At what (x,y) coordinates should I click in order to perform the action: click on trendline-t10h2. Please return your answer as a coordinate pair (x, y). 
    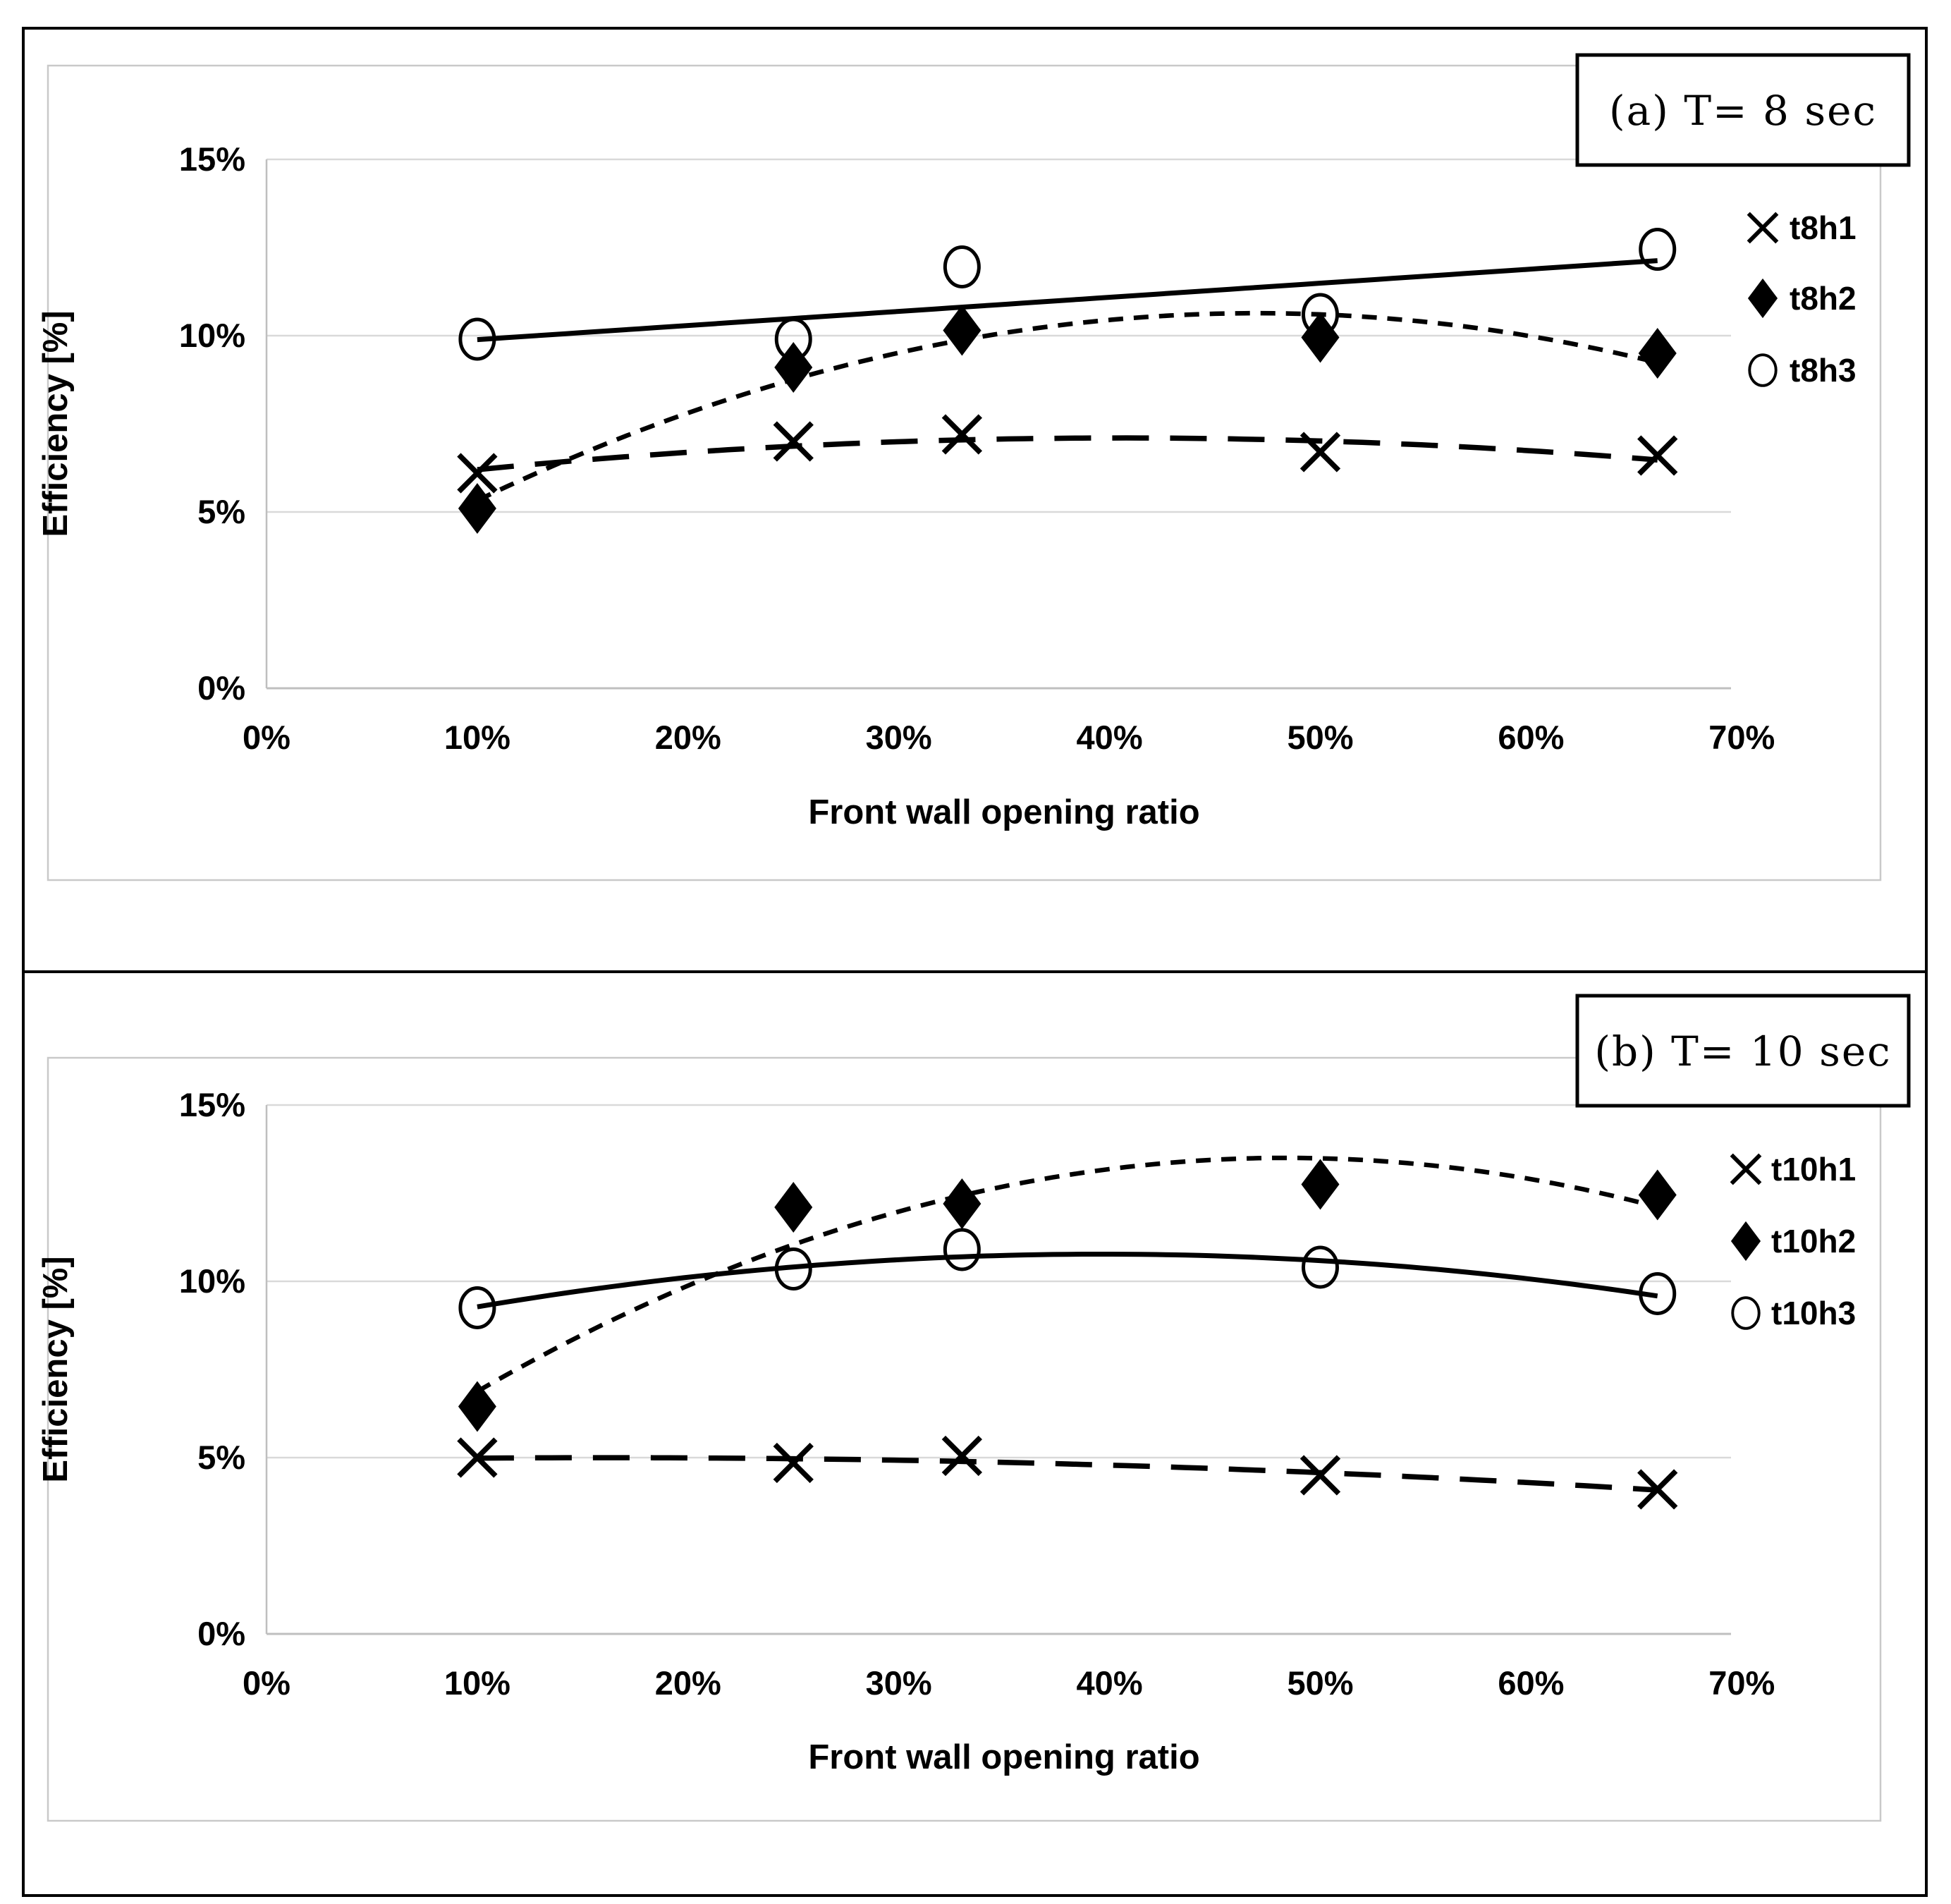
    Looking at the image, I should click on (1067, 1274).